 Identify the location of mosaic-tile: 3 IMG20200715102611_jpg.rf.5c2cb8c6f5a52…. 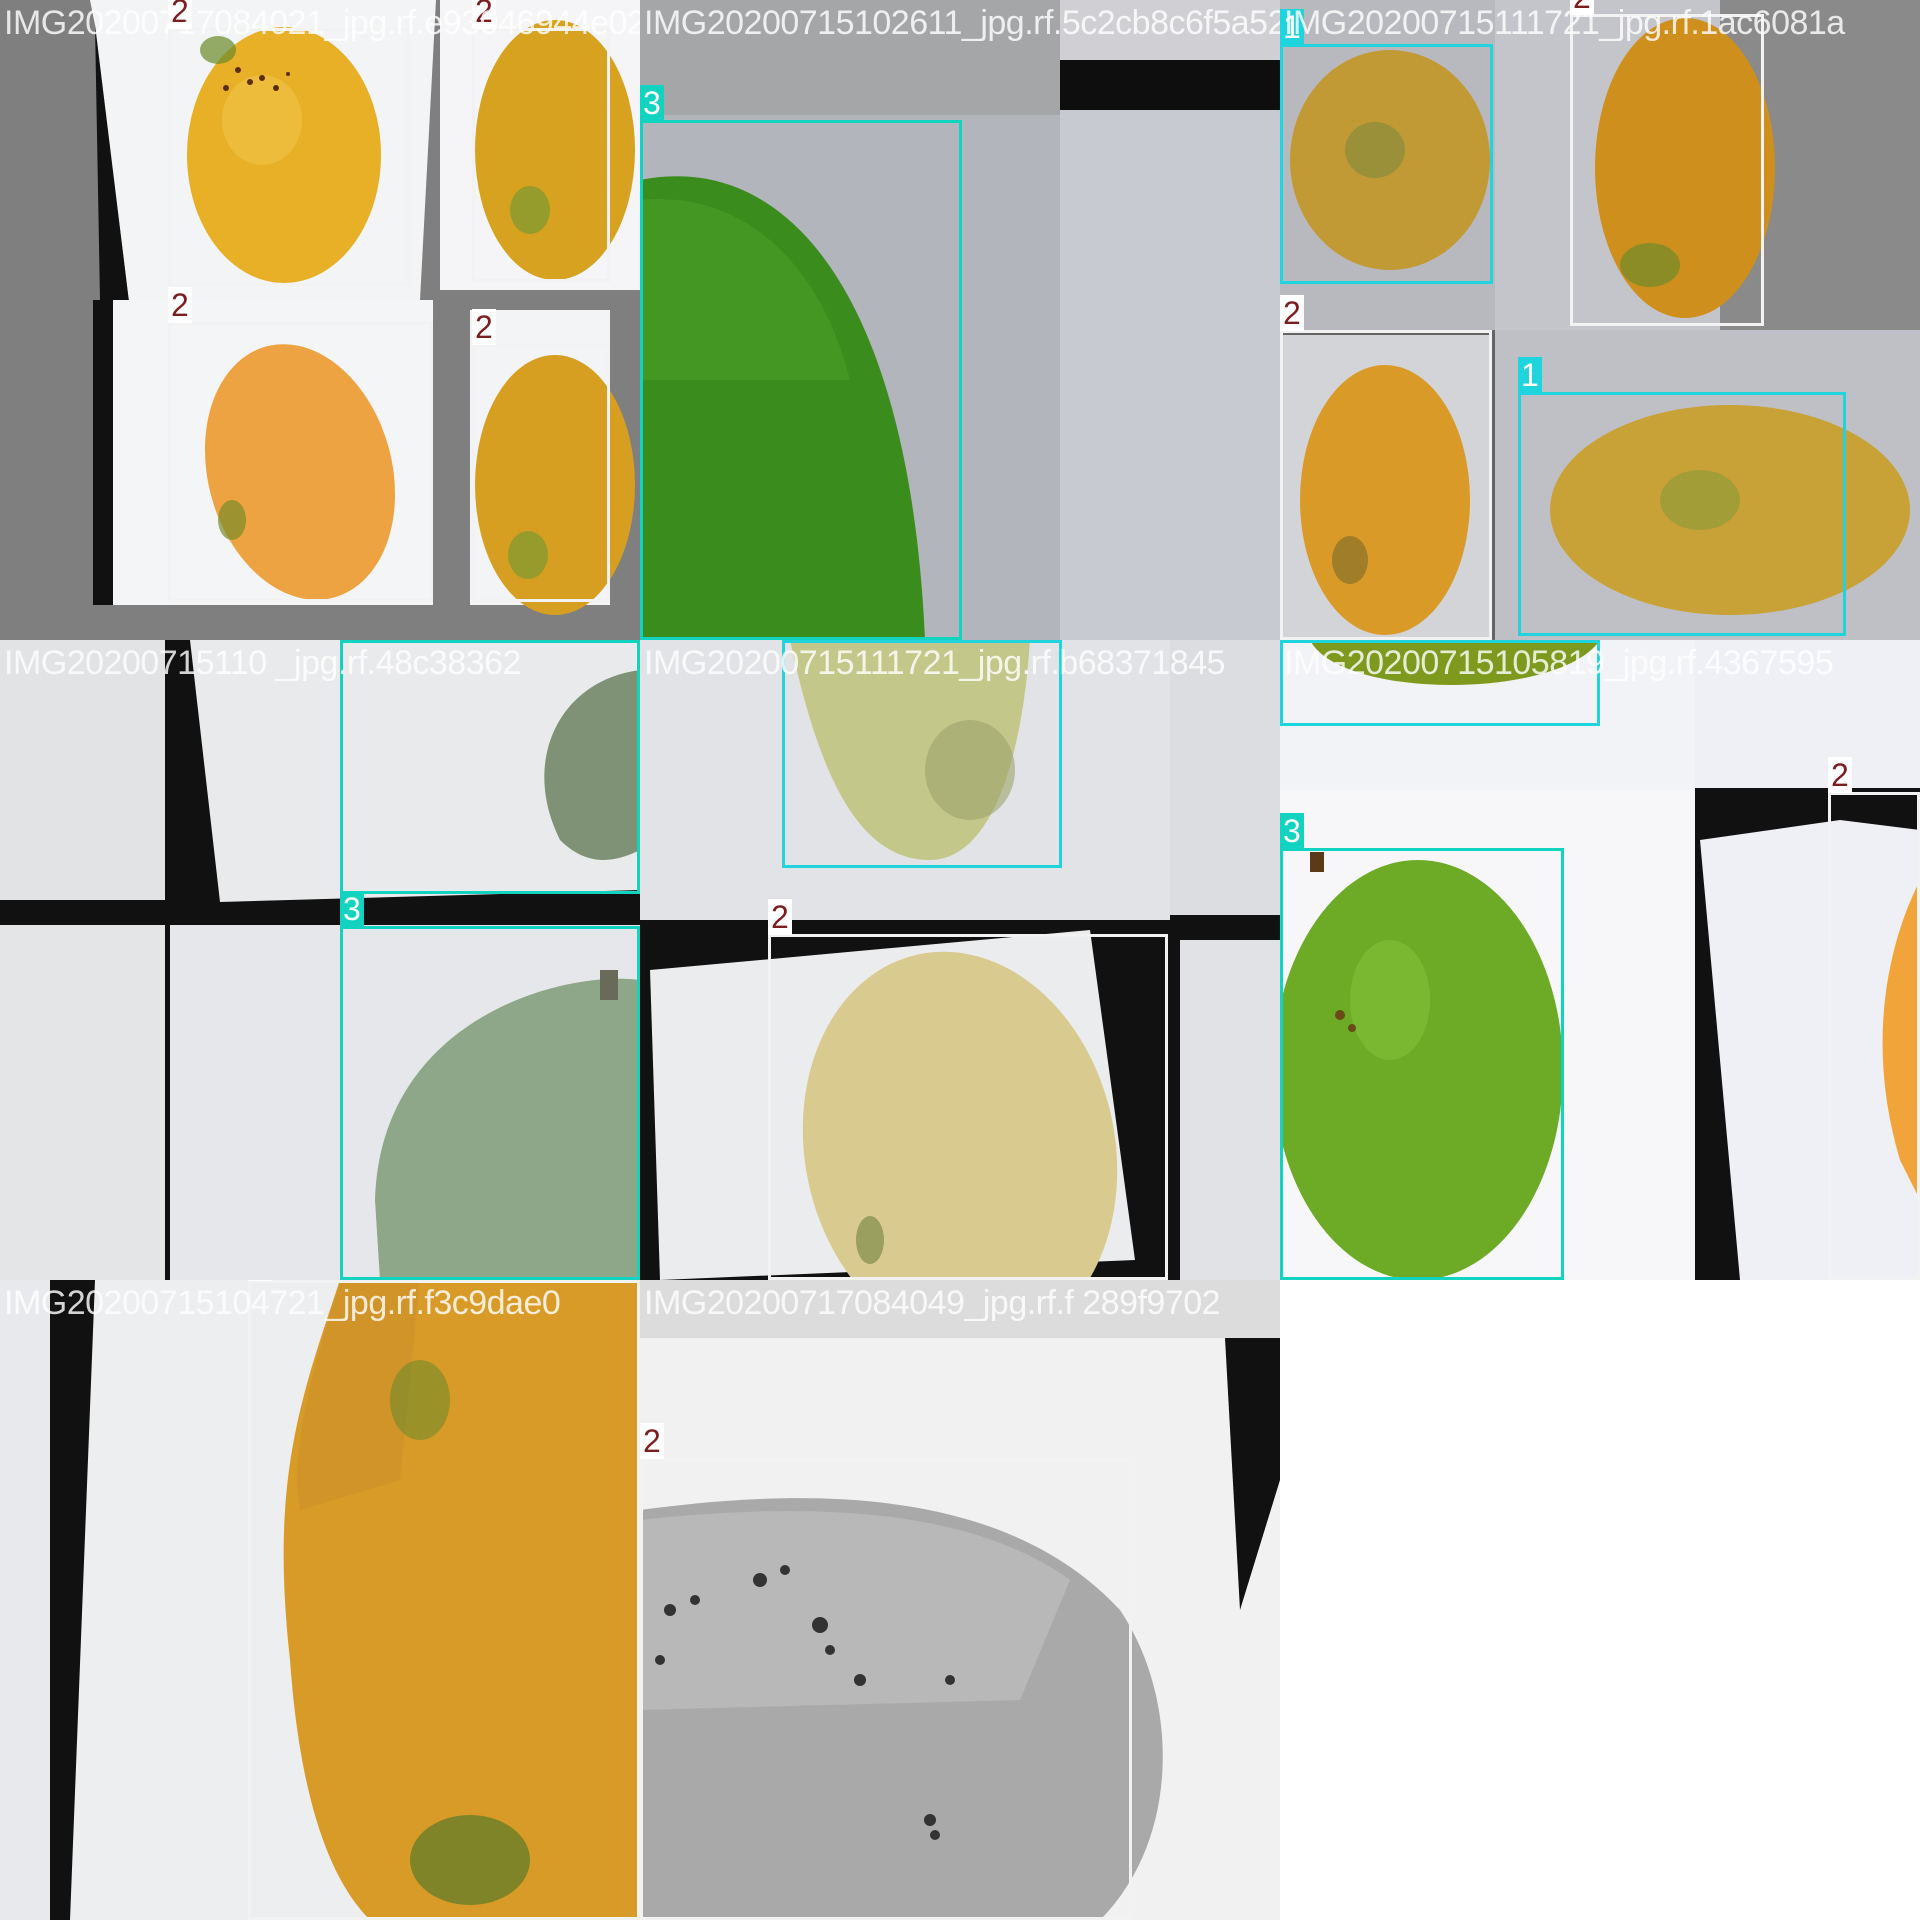
(960, 320).